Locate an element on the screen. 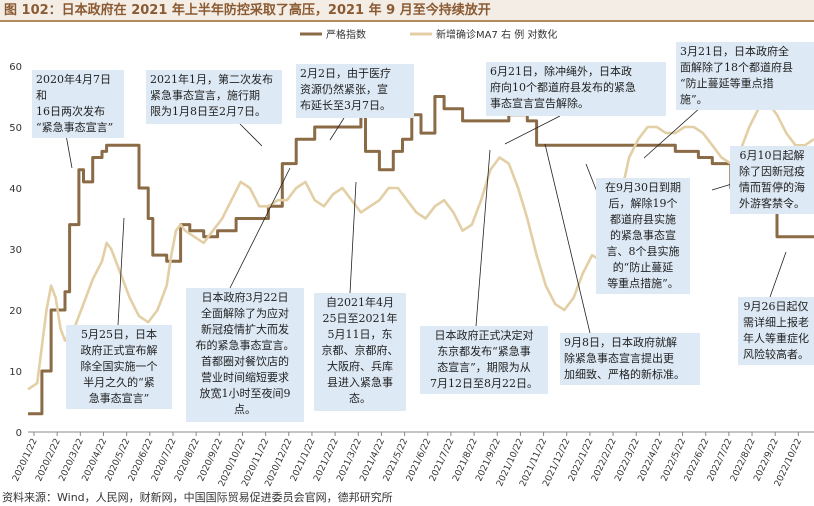  y-tick-label: 20 is located at coordinates (15, 311).